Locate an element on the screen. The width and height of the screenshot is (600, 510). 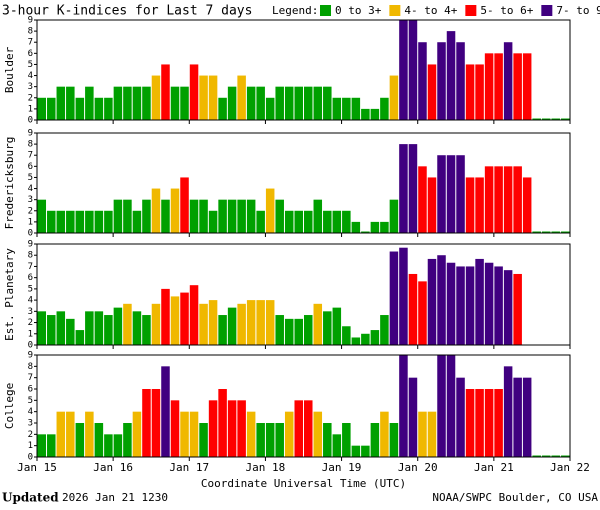
updated-time: 2026 Jan 21 1230 is located at coordinates (115, 497).